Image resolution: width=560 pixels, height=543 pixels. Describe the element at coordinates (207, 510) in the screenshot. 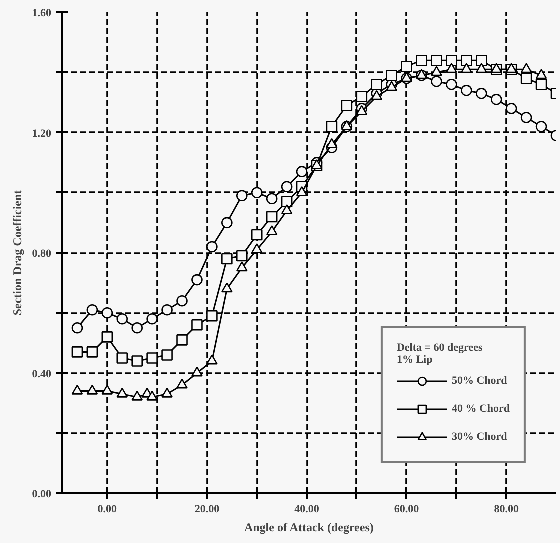

I see `x-tick-label: 20.00` at that location.